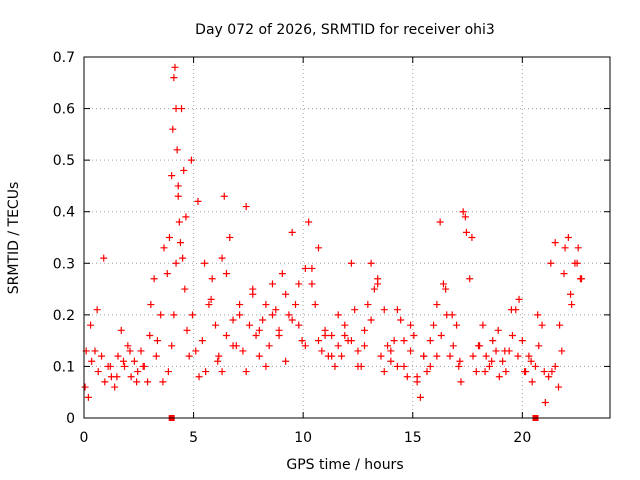 The height and width of the screenshot is (480, 640). What do you see at coordinates (522, 438) in the screenshot?
I see `x-tick-label: 20` at bounding box center [522, 438].